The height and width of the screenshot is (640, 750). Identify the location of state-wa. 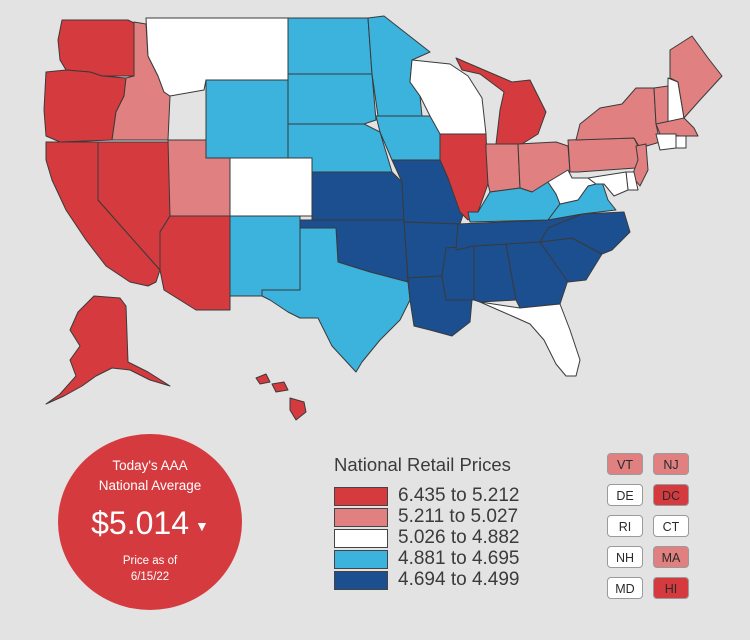
(97, 48).